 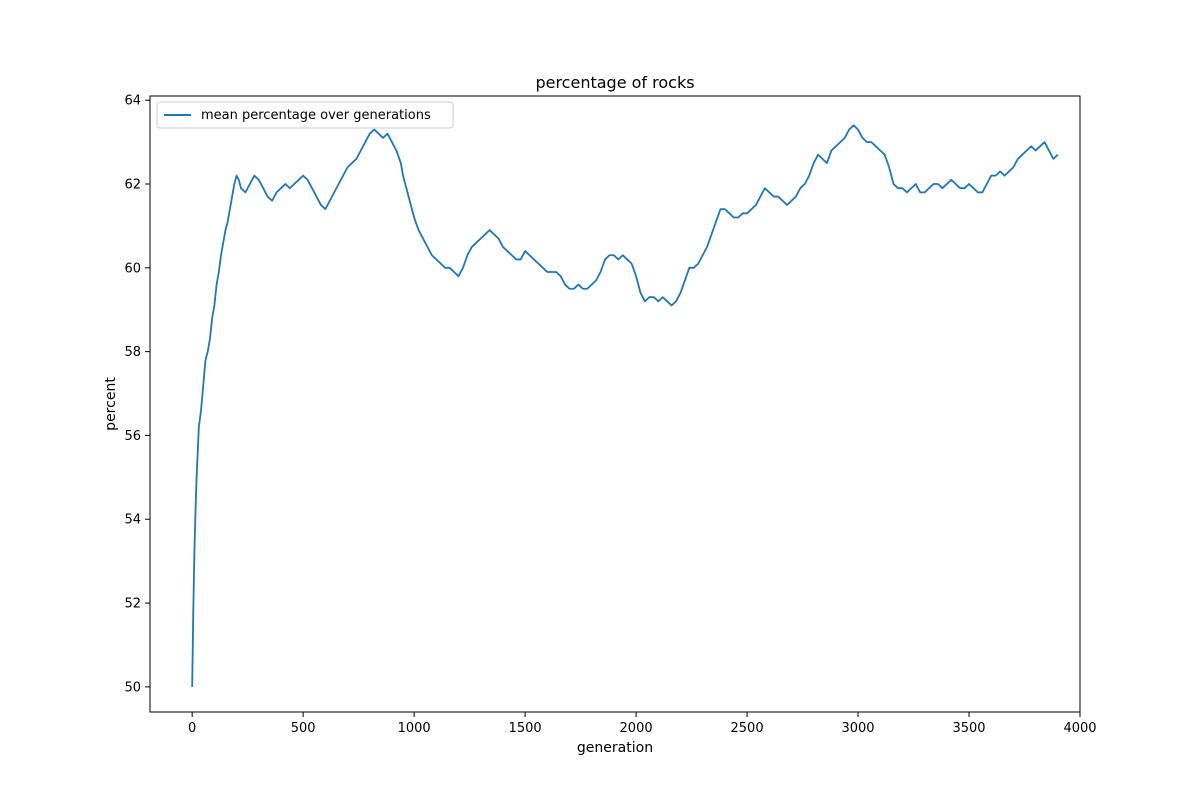 I want to click on x-tick-label: 500, so click(x=303, y=728).